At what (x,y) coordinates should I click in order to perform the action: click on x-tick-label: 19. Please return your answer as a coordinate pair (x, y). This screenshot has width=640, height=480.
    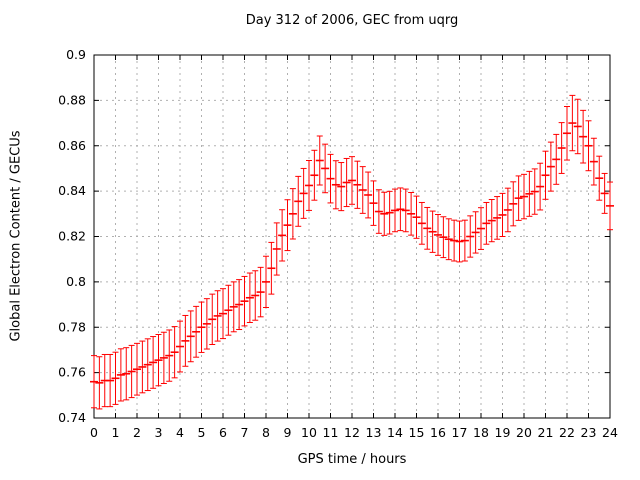
    Looking at the image, I should click on (503, 432).